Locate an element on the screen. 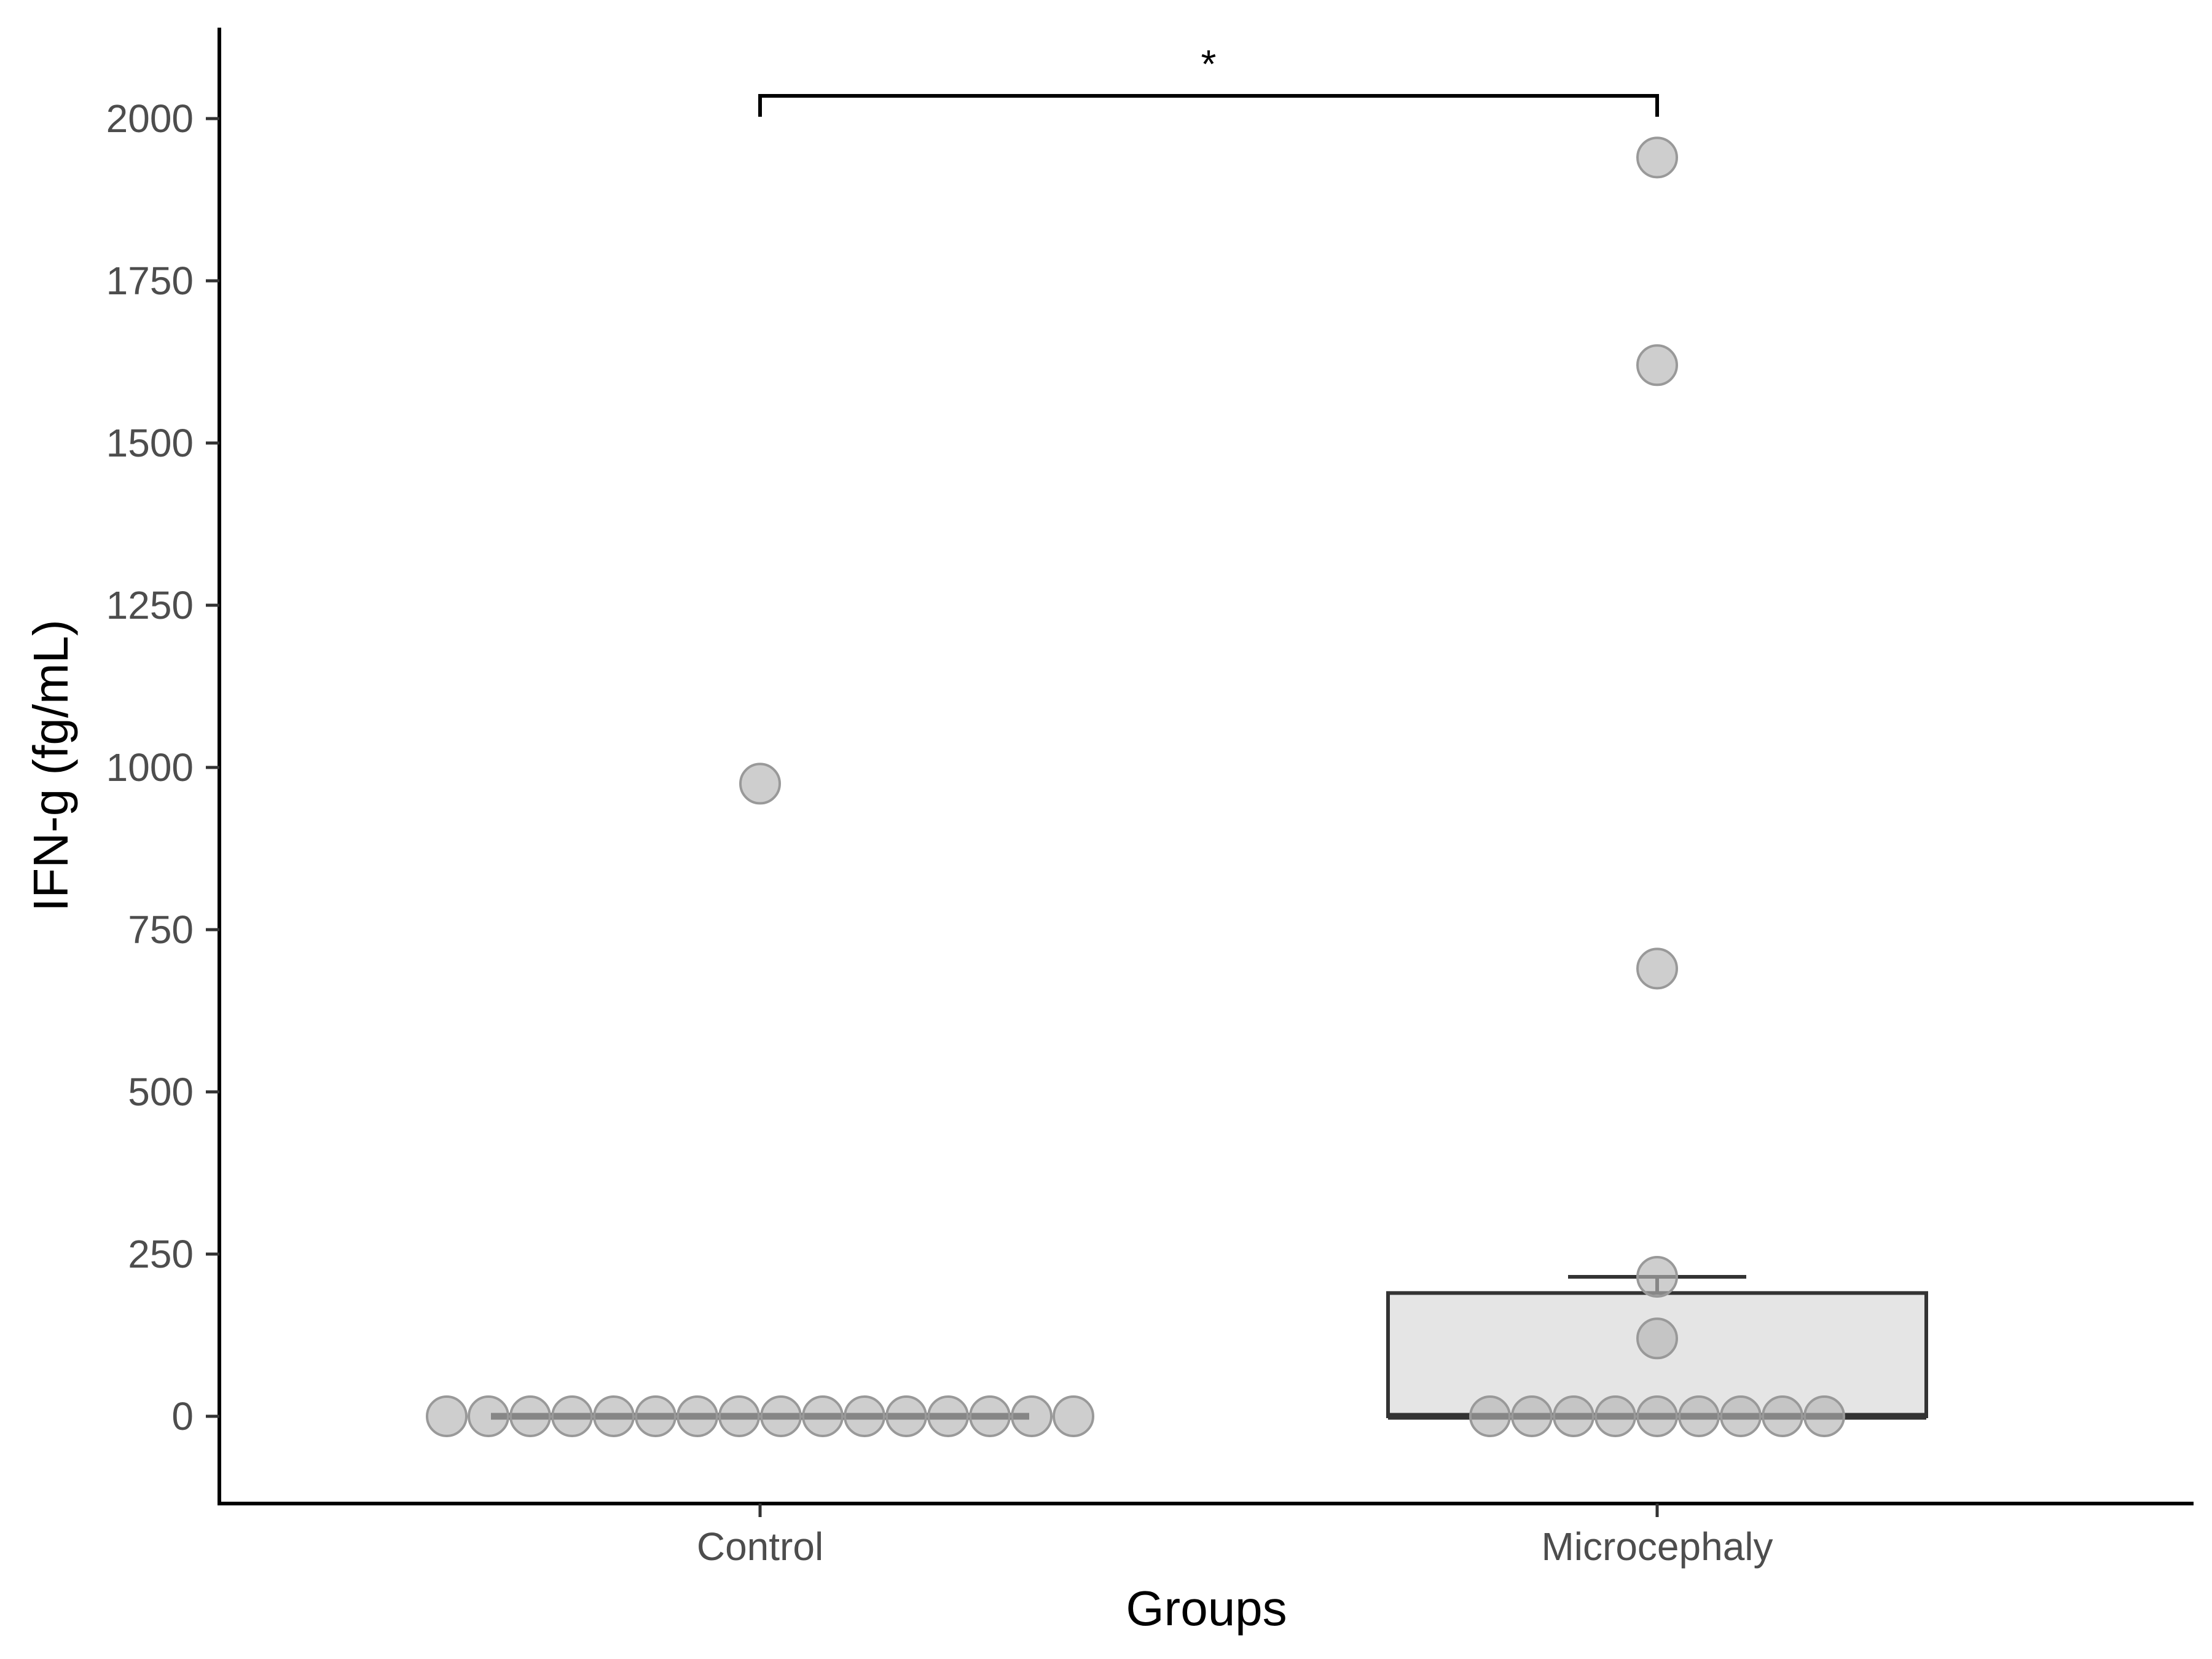 The height and width of the screenshot is (1659, 2212). x-axis-title: Groups is located at coordinates (1206, 1608).